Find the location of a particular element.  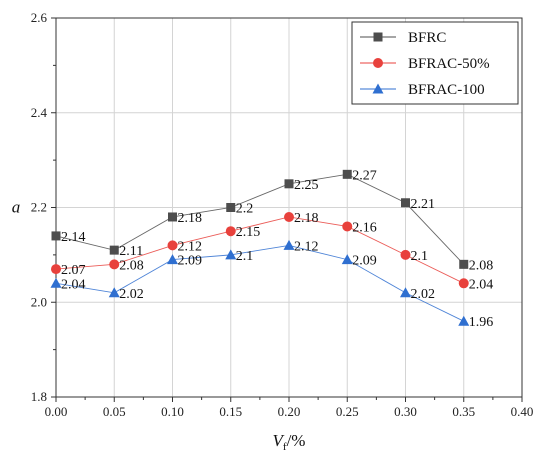

x-tick-label: 0.15 is located at coordinates (230, 411).